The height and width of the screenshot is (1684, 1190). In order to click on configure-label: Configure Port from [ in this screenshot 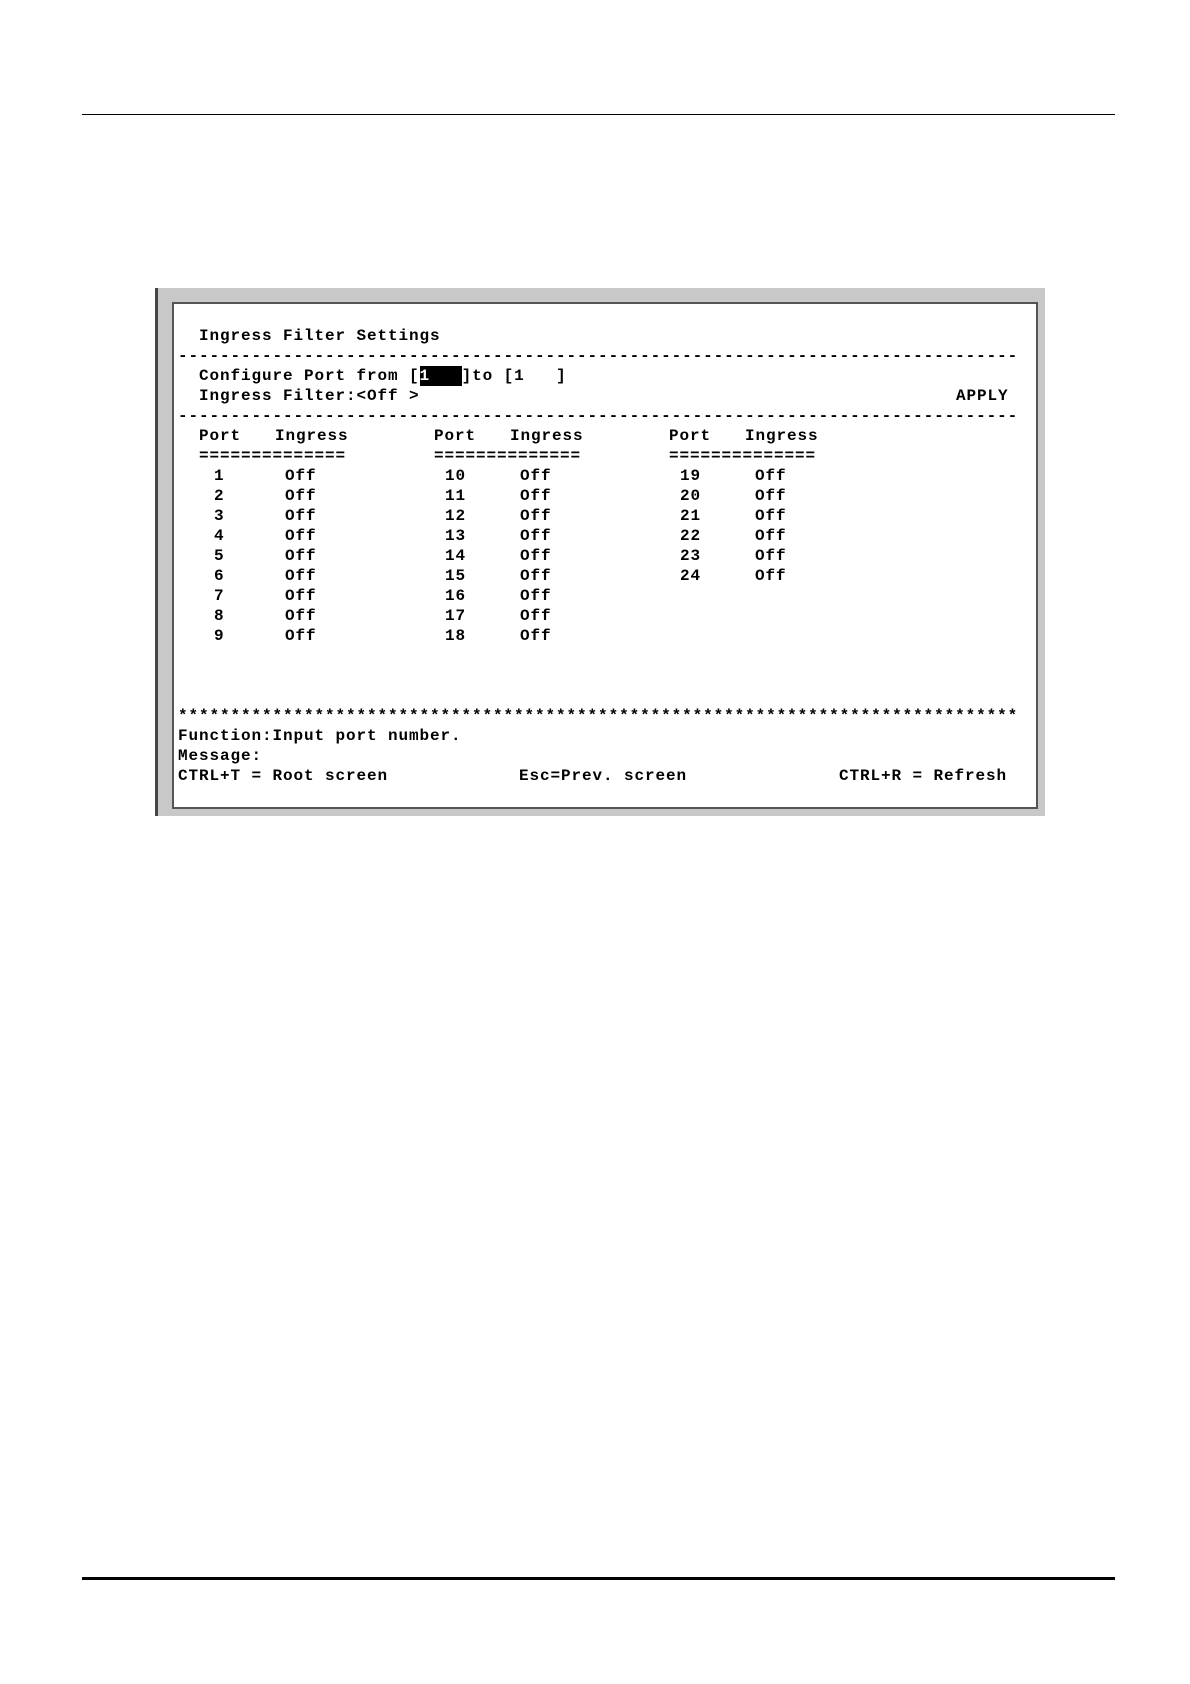, I will do `click(309, 376)`.